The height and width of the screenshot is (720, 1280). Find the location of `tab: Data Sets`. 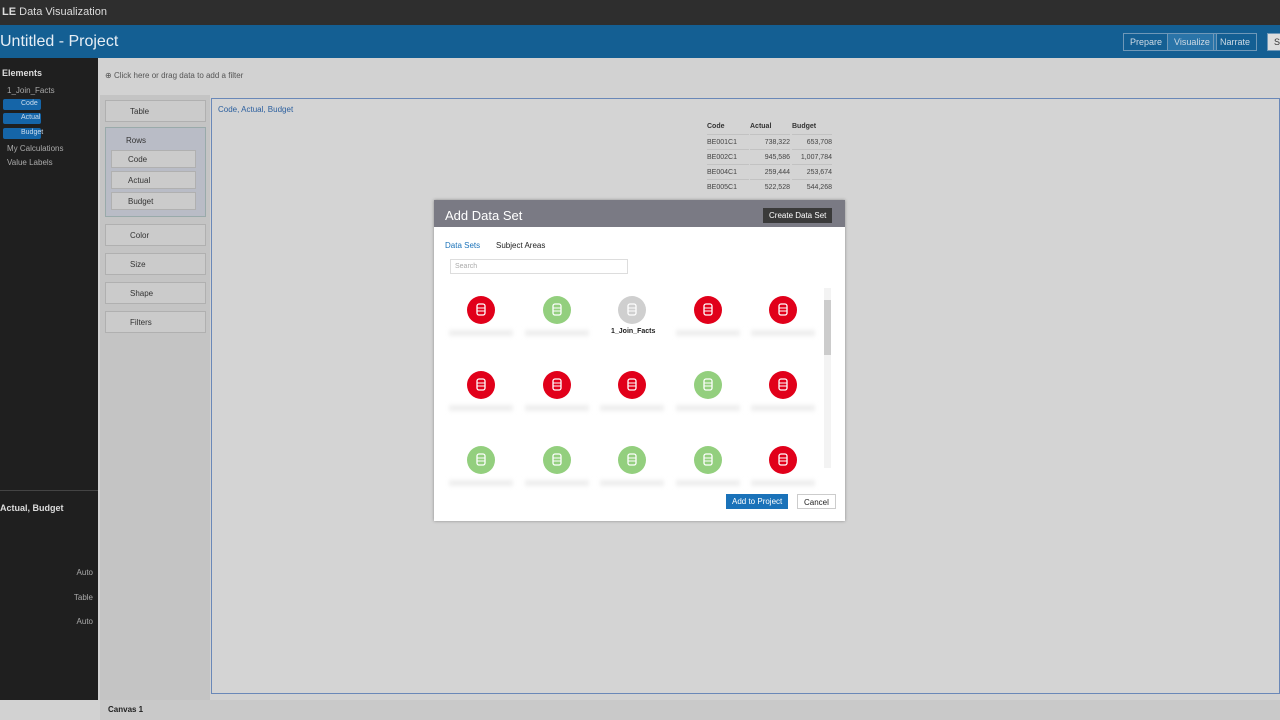

tab: Data Sets is located at coordinates (463, 245).